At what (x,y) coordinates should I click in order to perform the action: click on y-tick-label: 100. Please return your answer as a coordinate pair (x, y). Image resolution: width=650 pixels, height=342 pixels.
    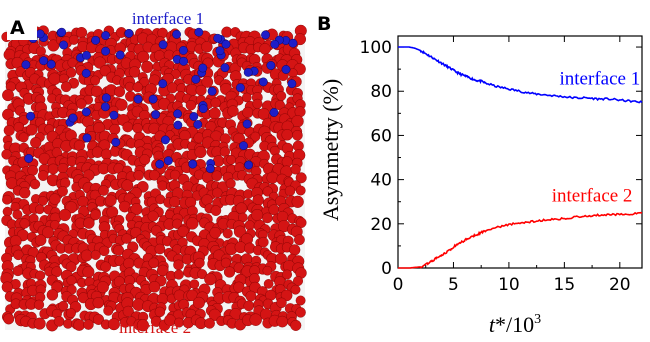
    Looking at the image, I should click on (376, 48).